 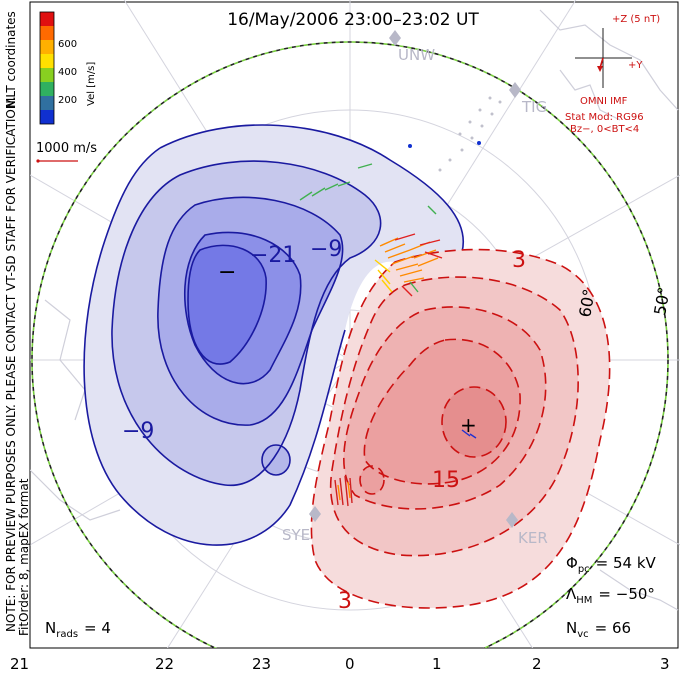 What do you see at coordinates (584, 600) in the screenshot?
I see `lambda-hm-sub: HM` at bounding box center [584, 600].